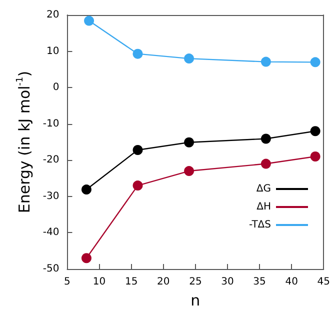  What do you see at coordinates (163, 282) in the screenshot?
I see `x-tick-label: 20` at bounding box center [163, 282].